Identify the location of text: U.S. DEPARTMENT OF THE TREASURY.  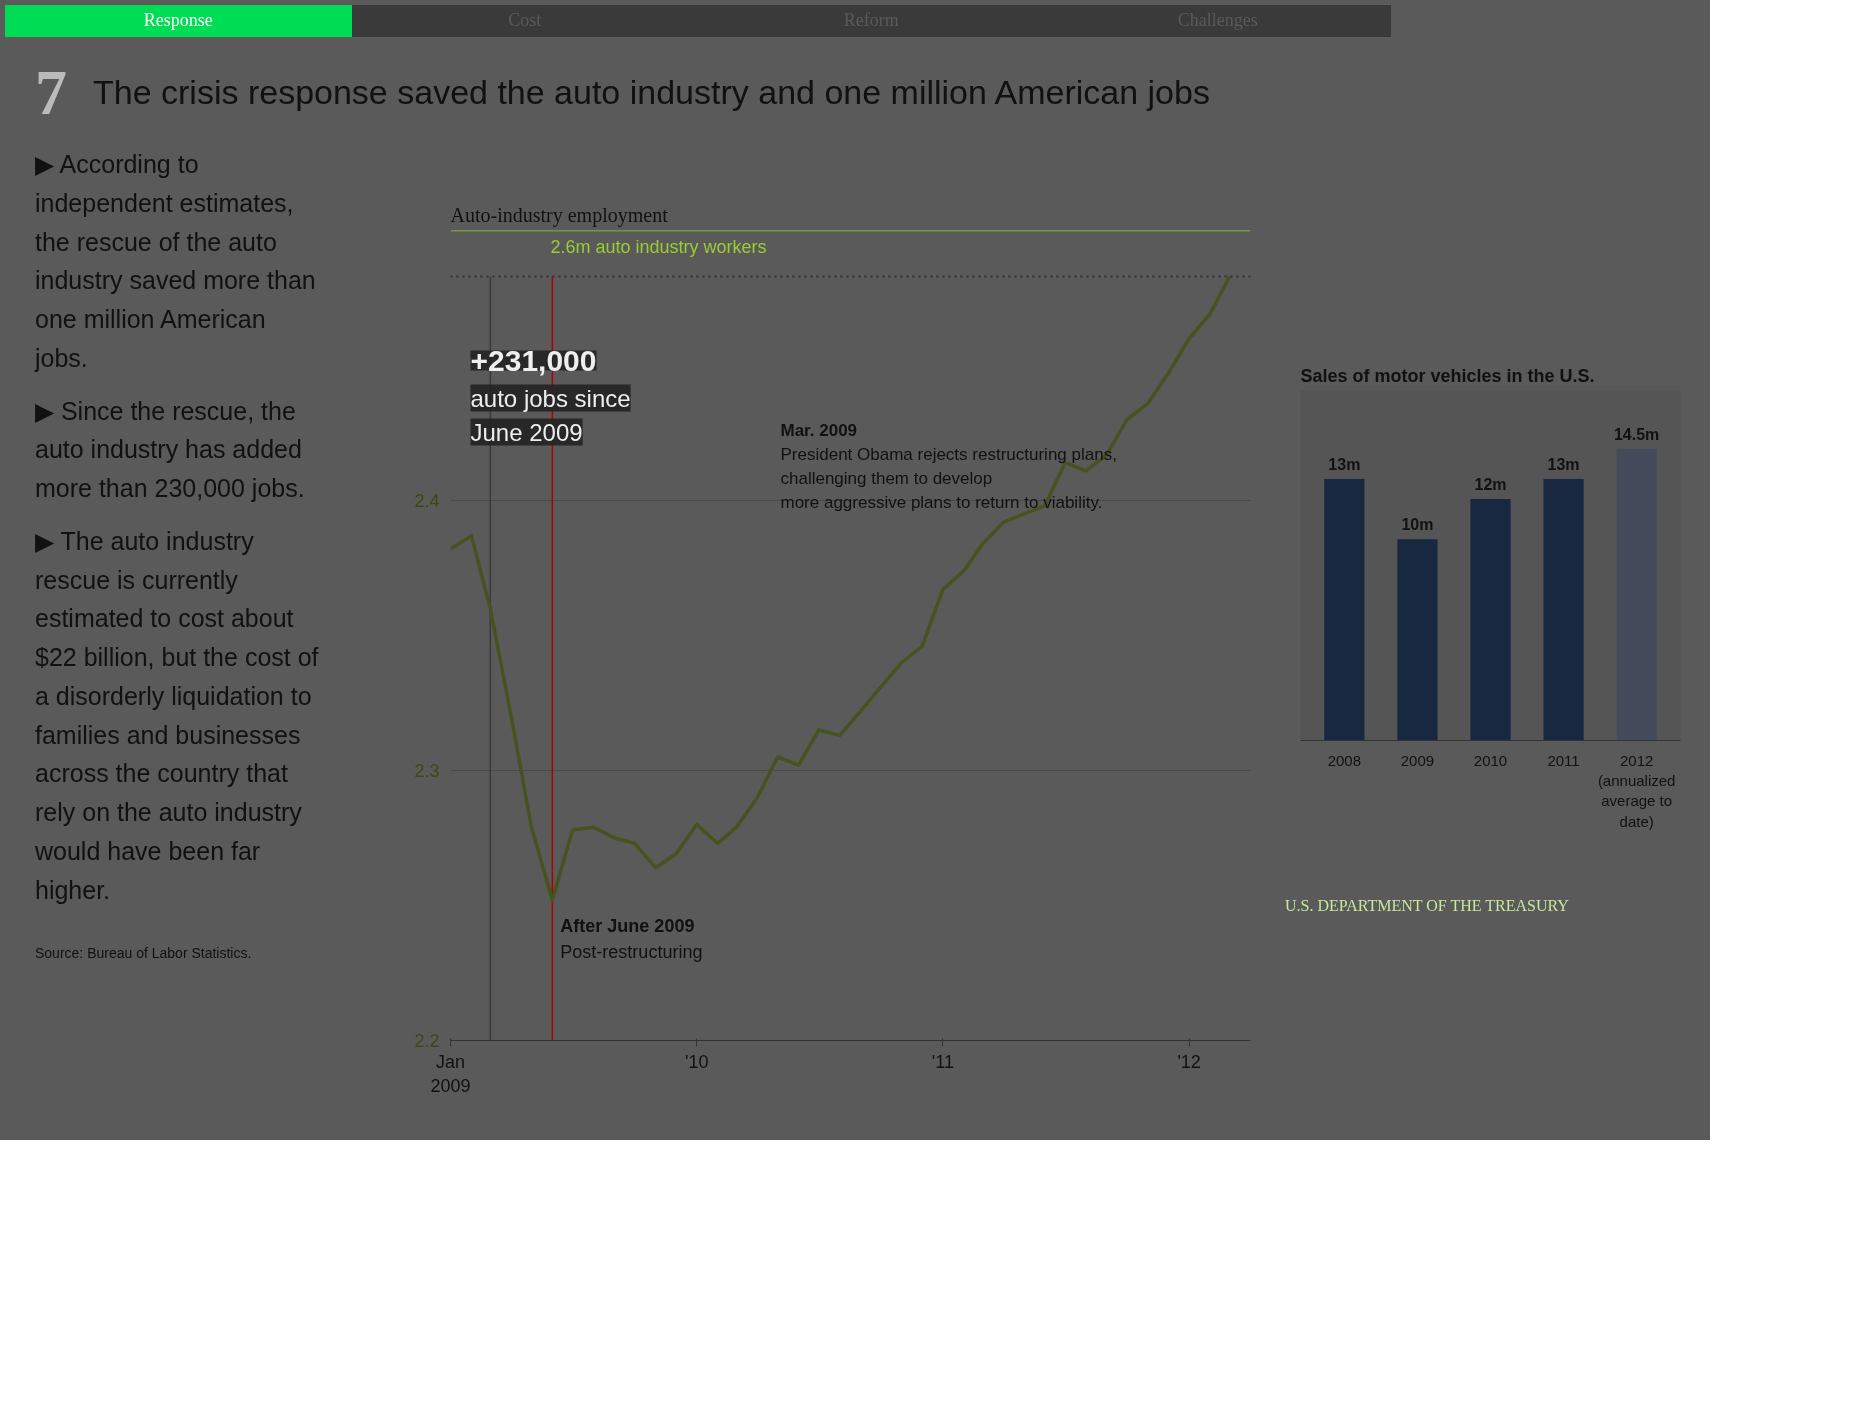
(1427, 906).